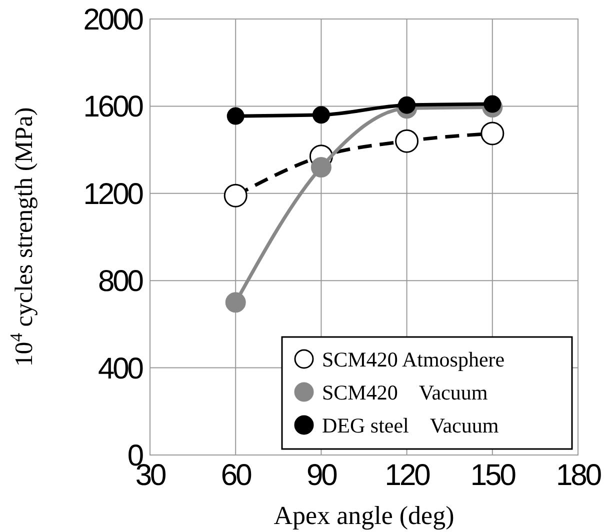  I want to click on x-tick-label: 60, so click(236, 475).